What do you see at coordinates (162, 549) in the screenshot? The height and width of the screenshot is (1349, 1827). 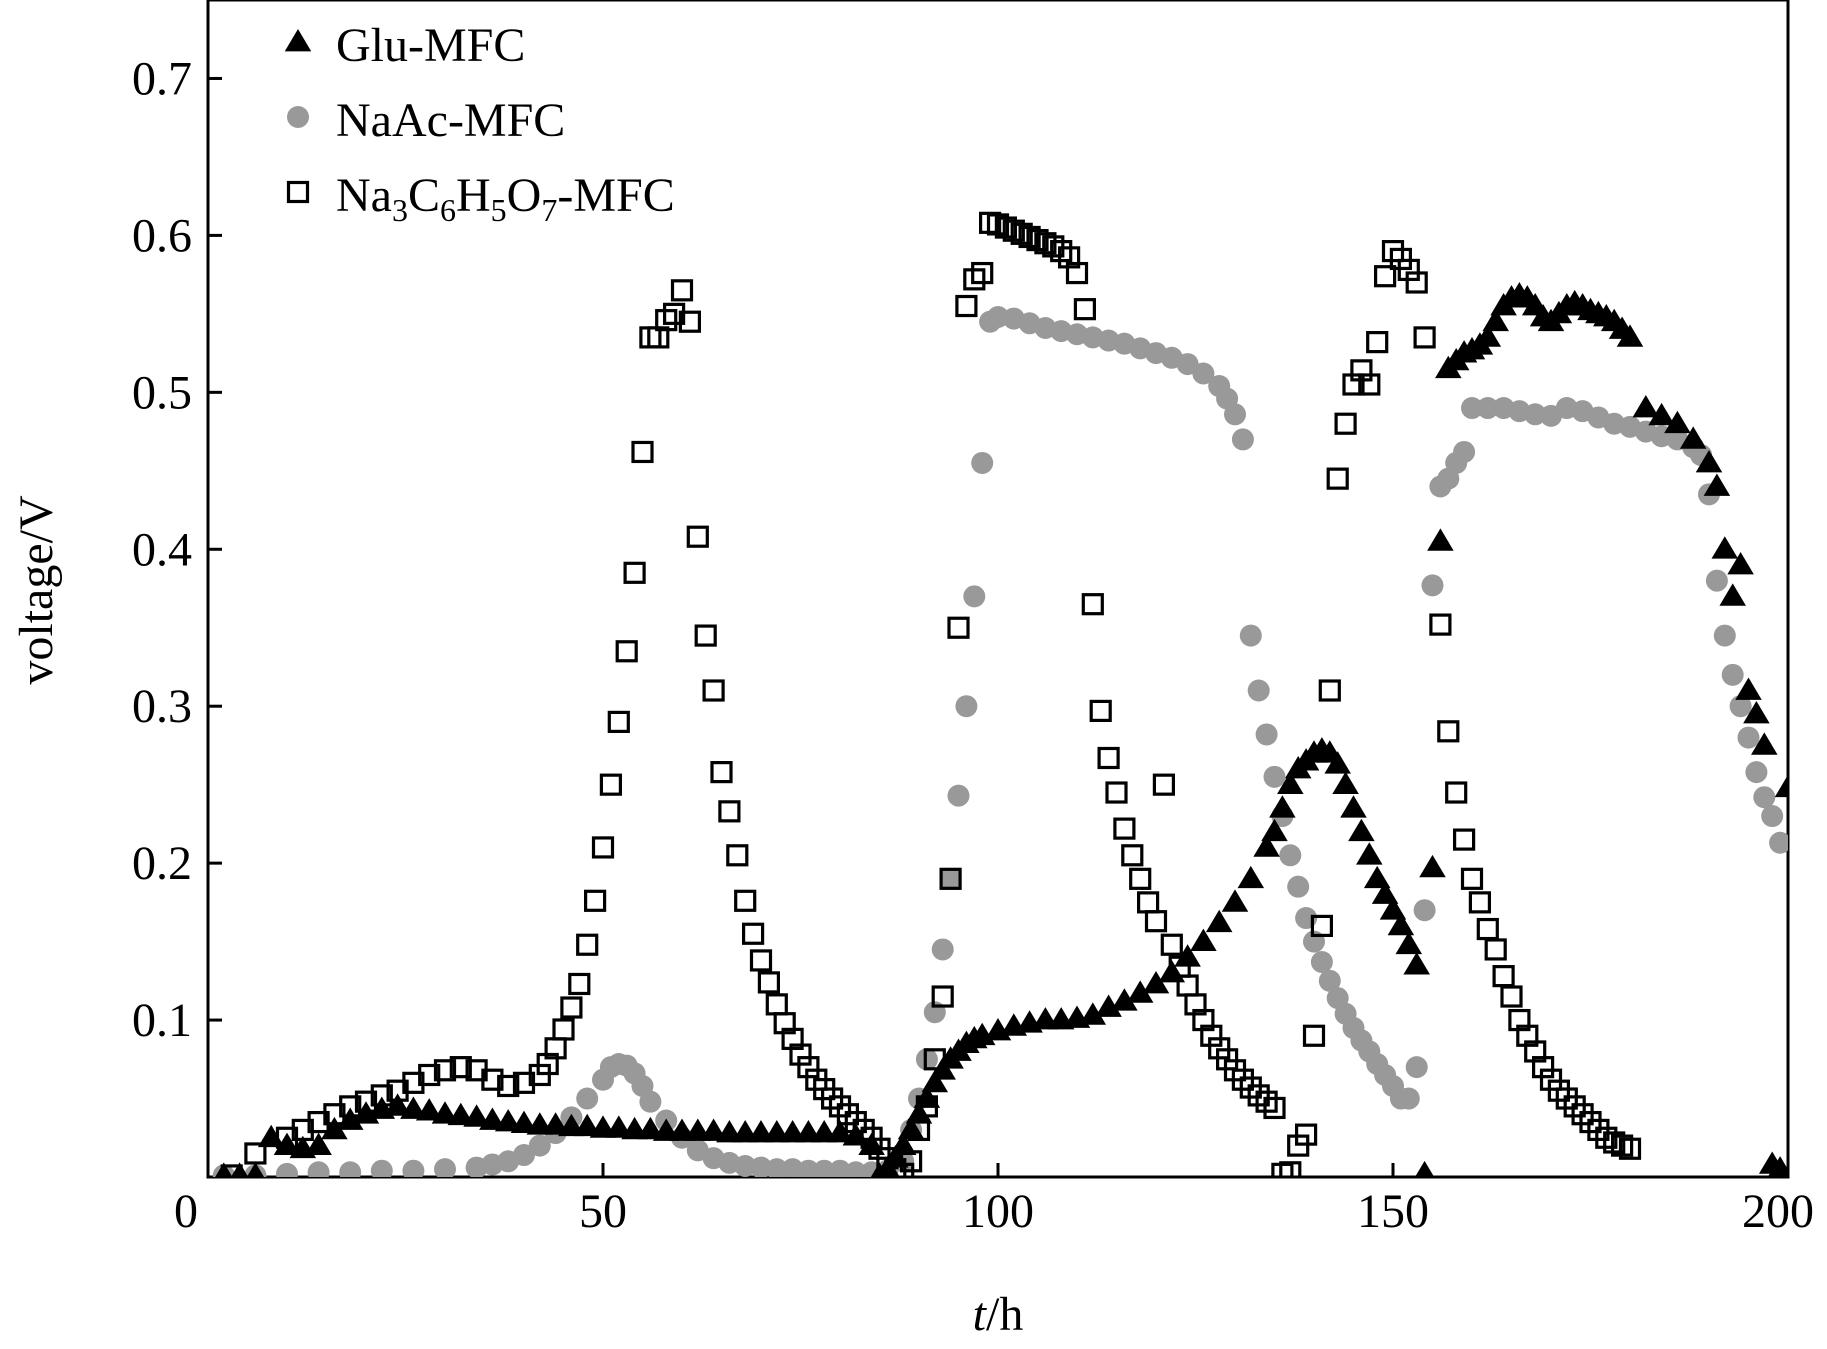 I see `y-tick-label: 0.4` at bounding box center [162, 549].